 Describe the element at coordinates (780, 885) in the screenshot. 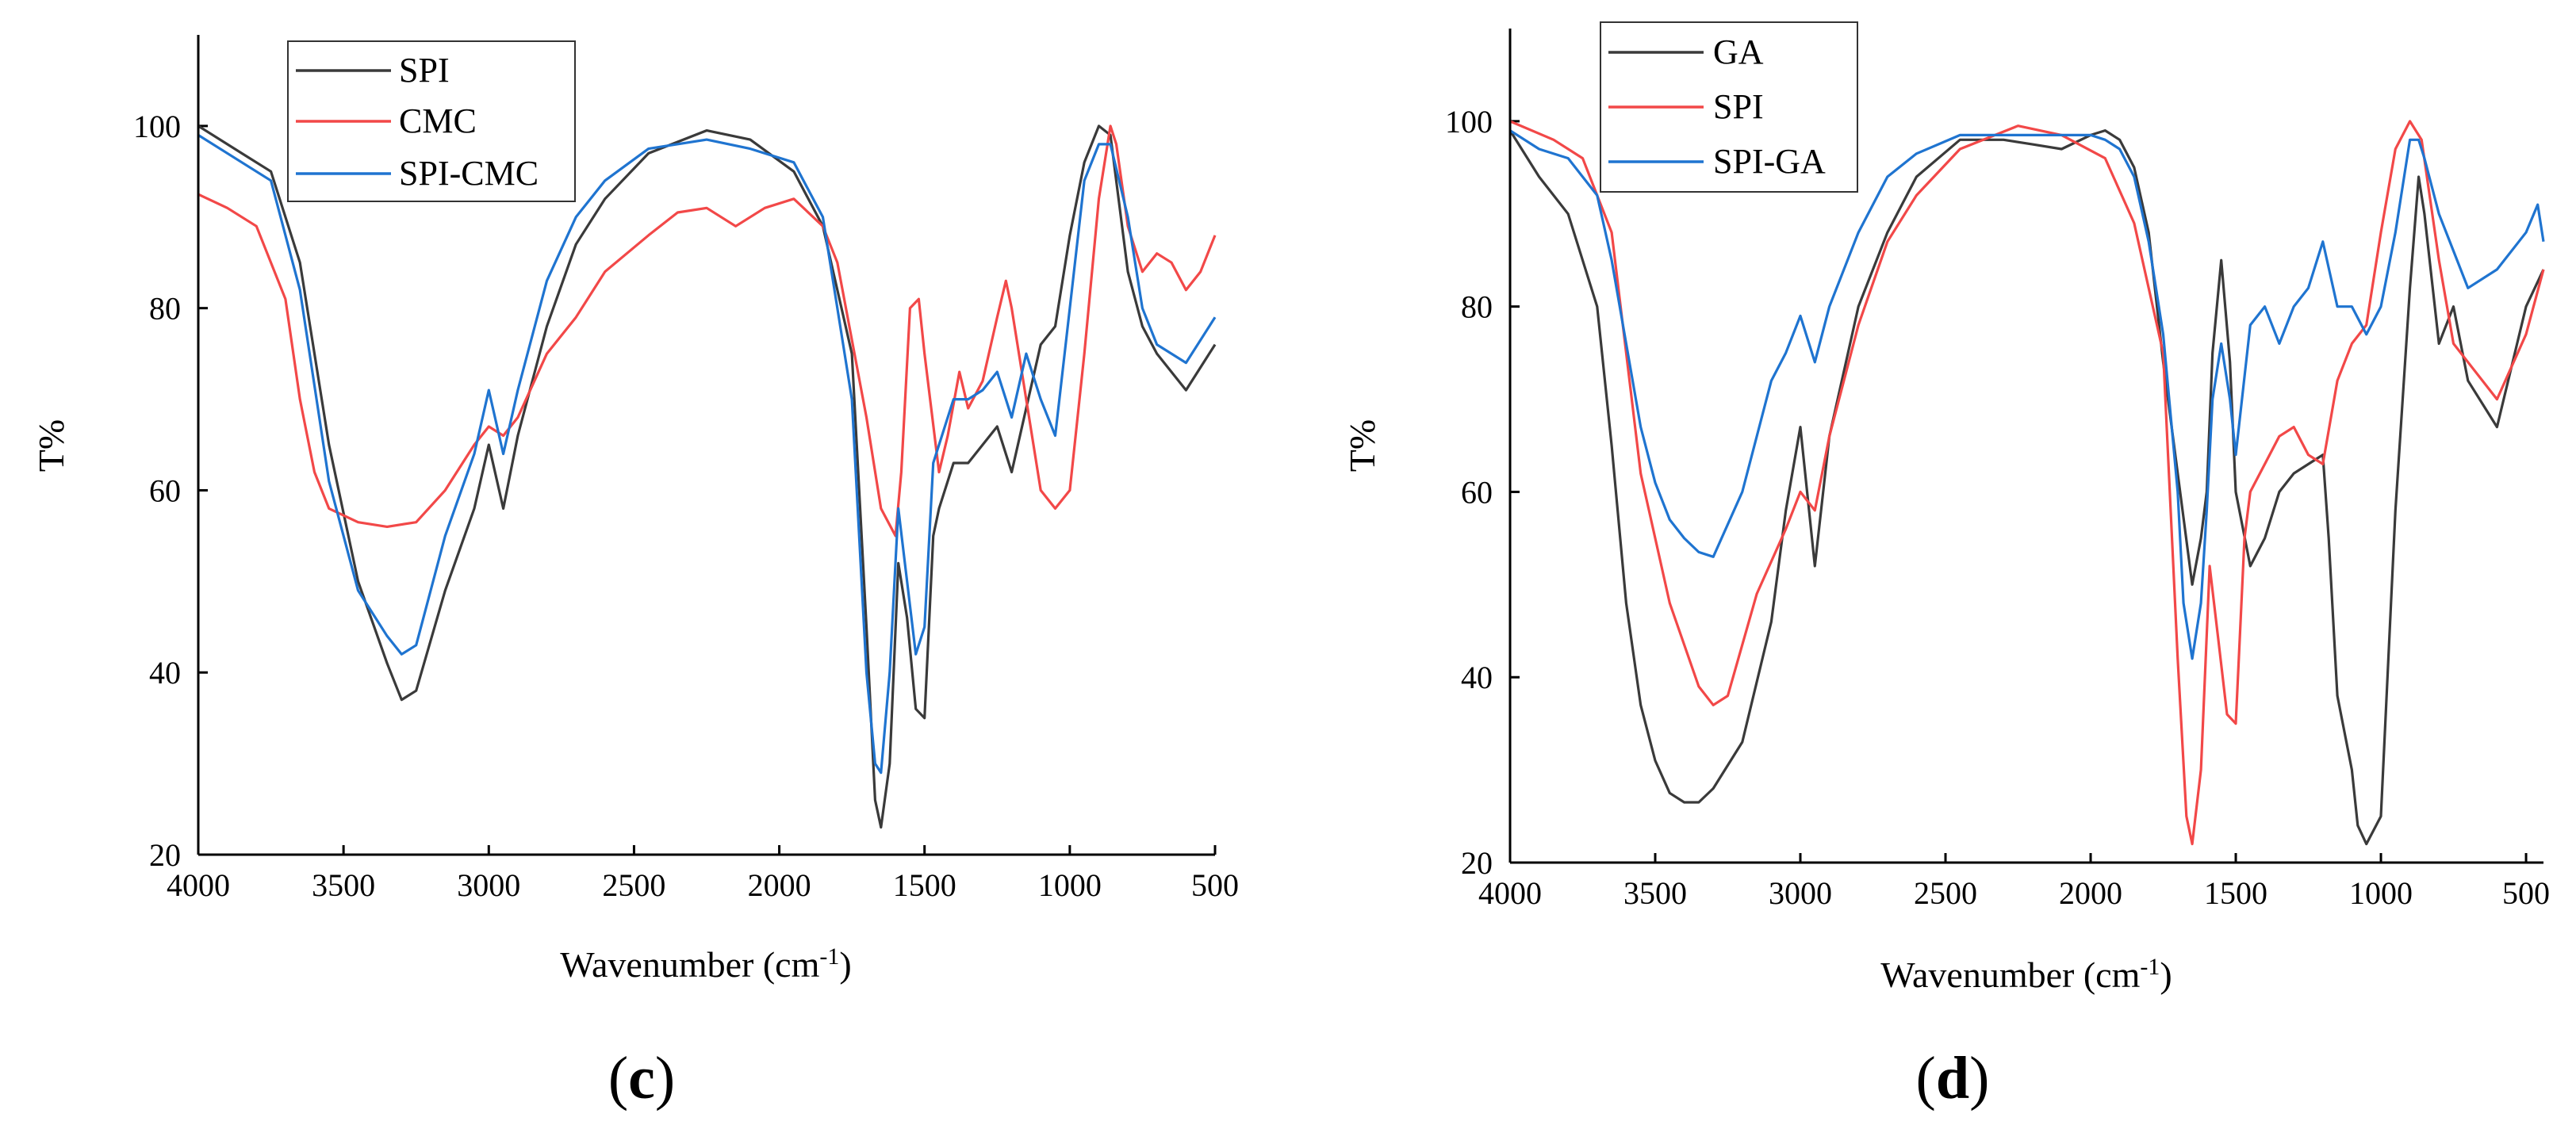

I see `panel-c-xtick-label: 2000` at that location.